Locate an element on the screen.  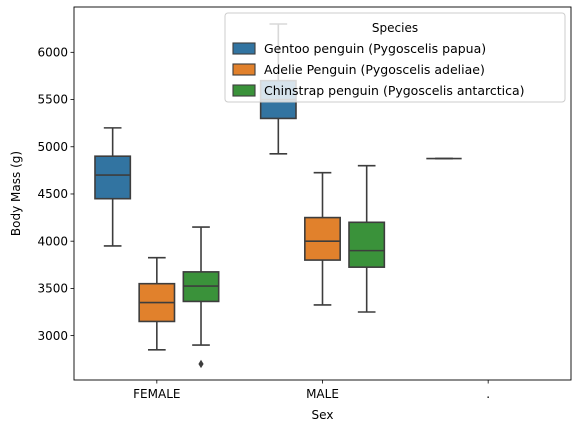
y-tick-label: 3500 is located at coordinates (52, 289).